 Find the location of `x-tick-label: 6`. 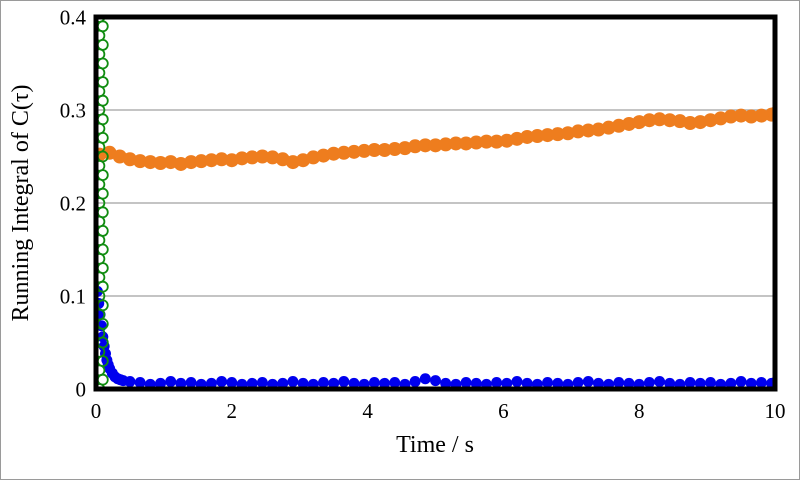

x-tick-label: 6 is located at coordinates (503, 411).